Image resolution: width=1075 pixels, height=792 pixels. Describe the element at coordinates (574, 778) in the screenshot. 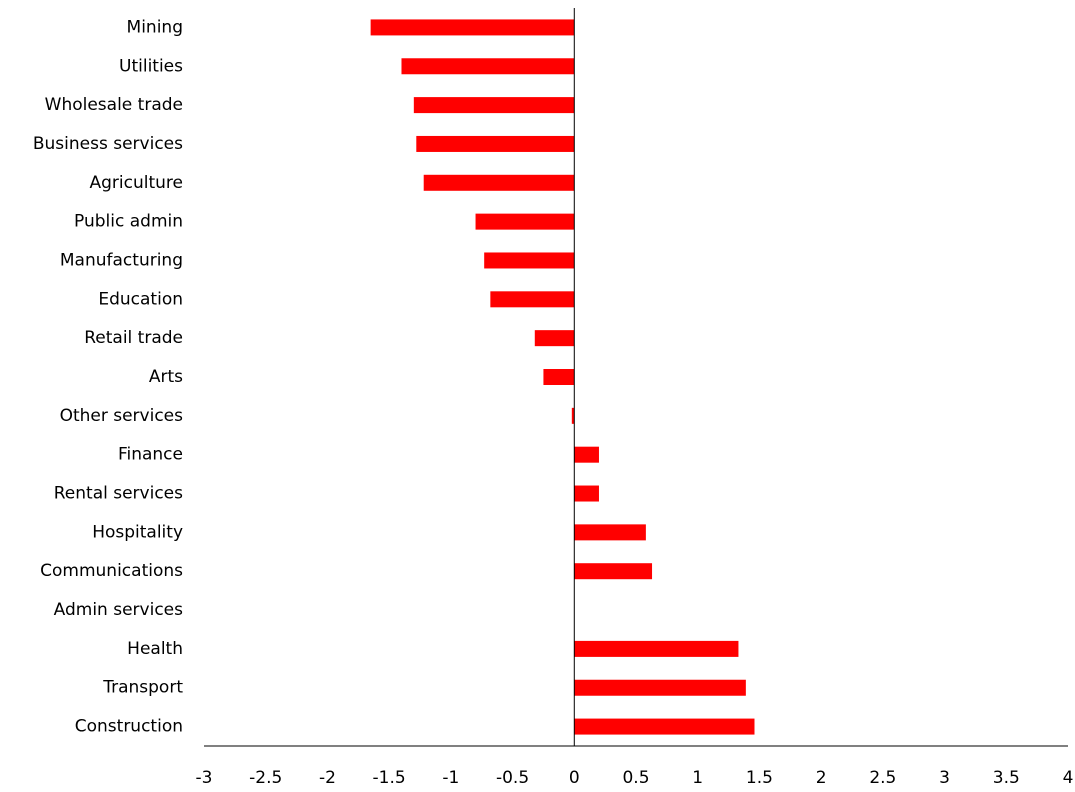

I see `x-tick-label: 0` at that location.